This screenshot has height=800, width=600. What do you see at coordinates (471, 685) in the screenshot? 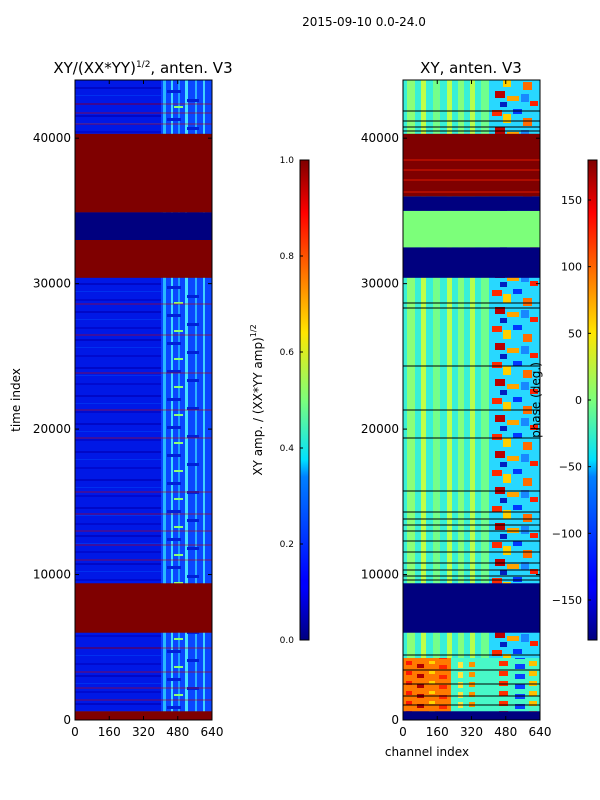
I see `phase-hot-region` at bounding box center [471, 685].